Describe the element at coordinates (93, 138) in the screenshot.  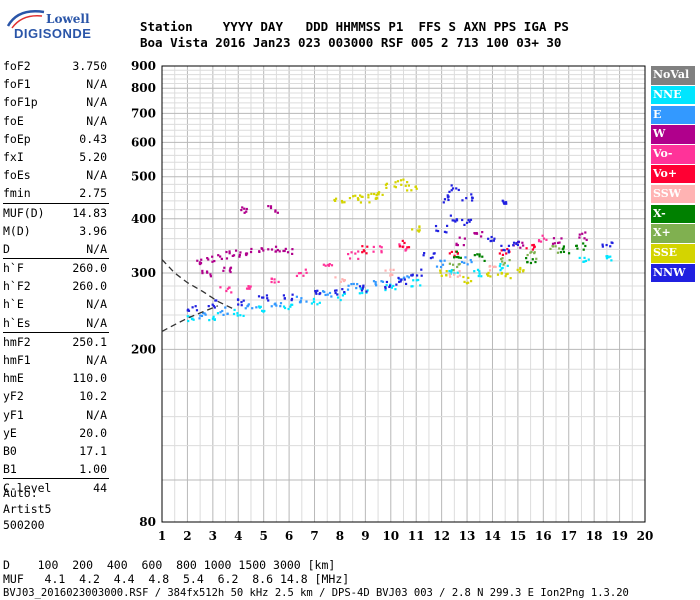
I see `param-value: 0.43` at that location.